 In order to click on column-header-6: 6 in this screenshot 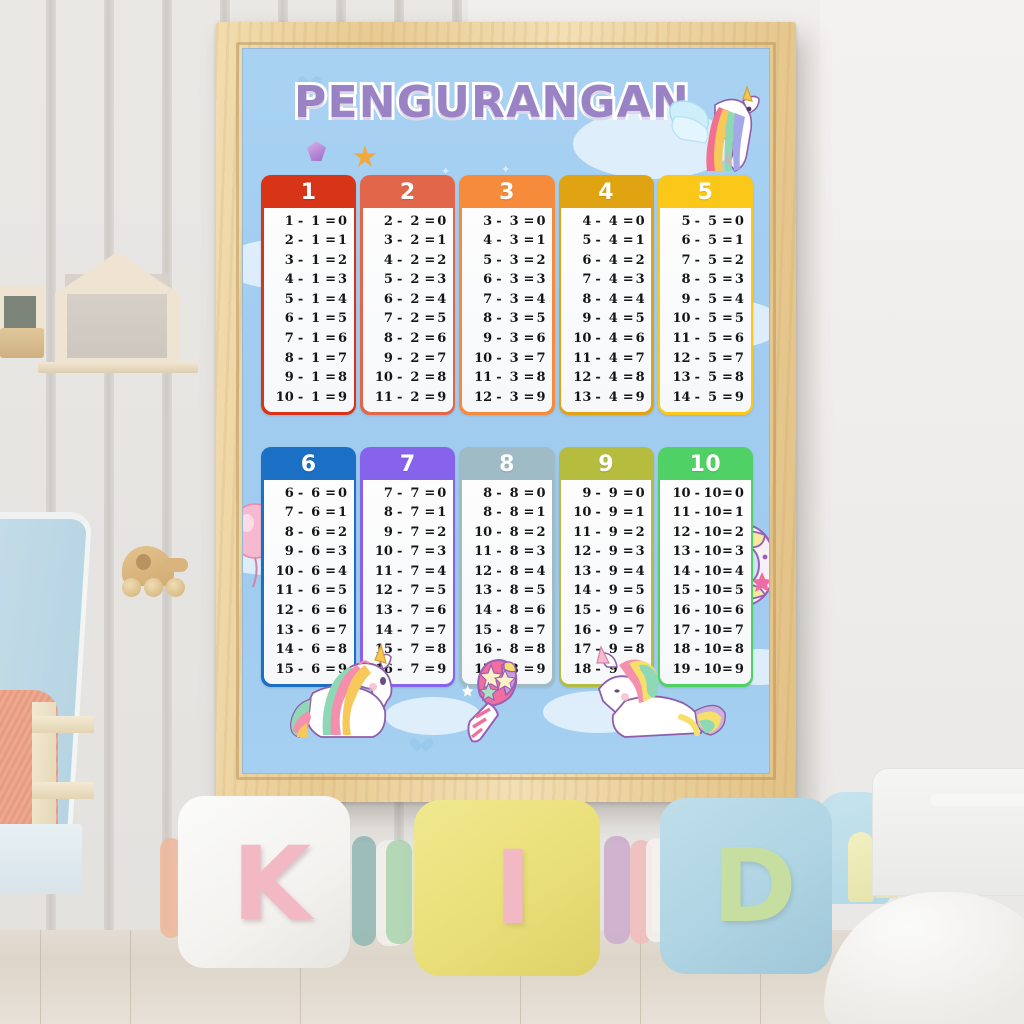, I will do `click(308, 464)`.